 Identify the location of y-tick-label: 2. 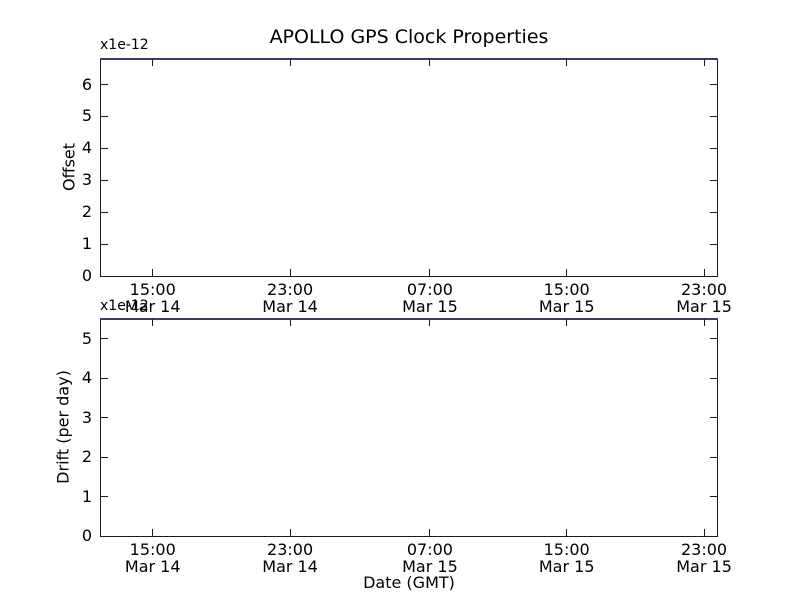
(86, 212).